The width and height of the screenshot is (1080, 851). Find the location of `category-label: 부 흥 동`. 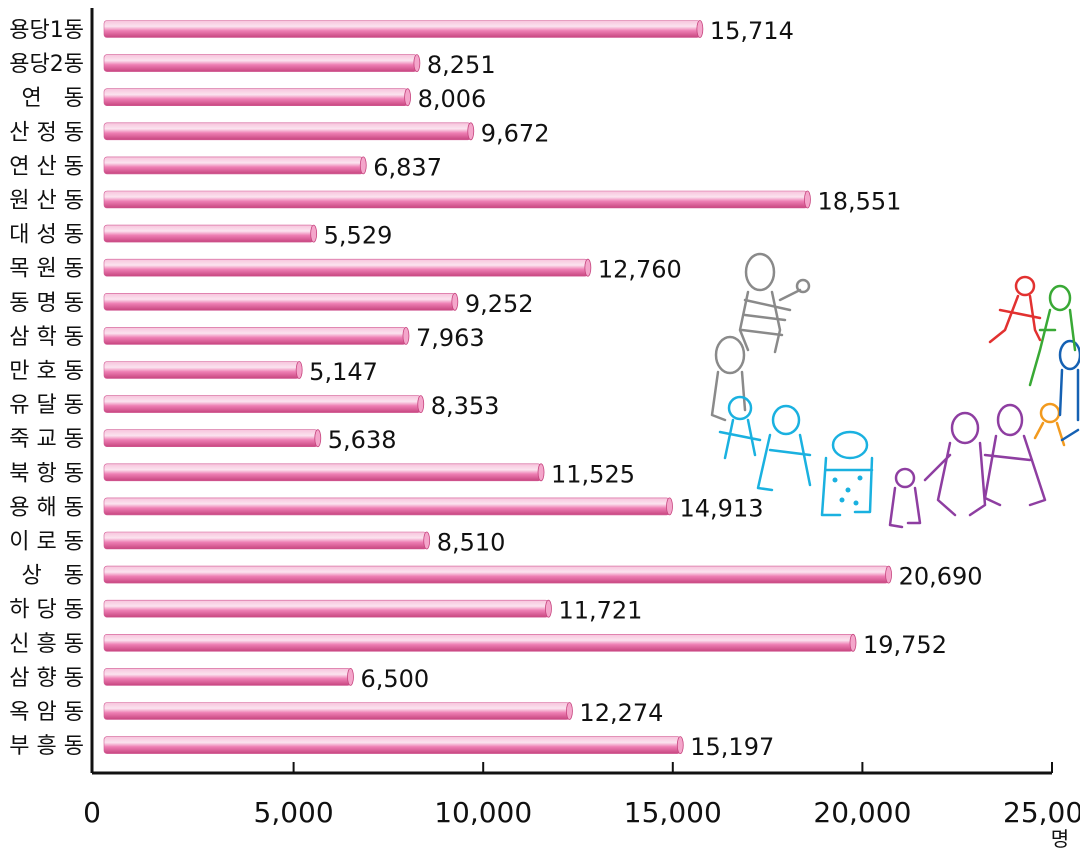

category-label: 부 흥 동 is located at coordinates (46, 746).